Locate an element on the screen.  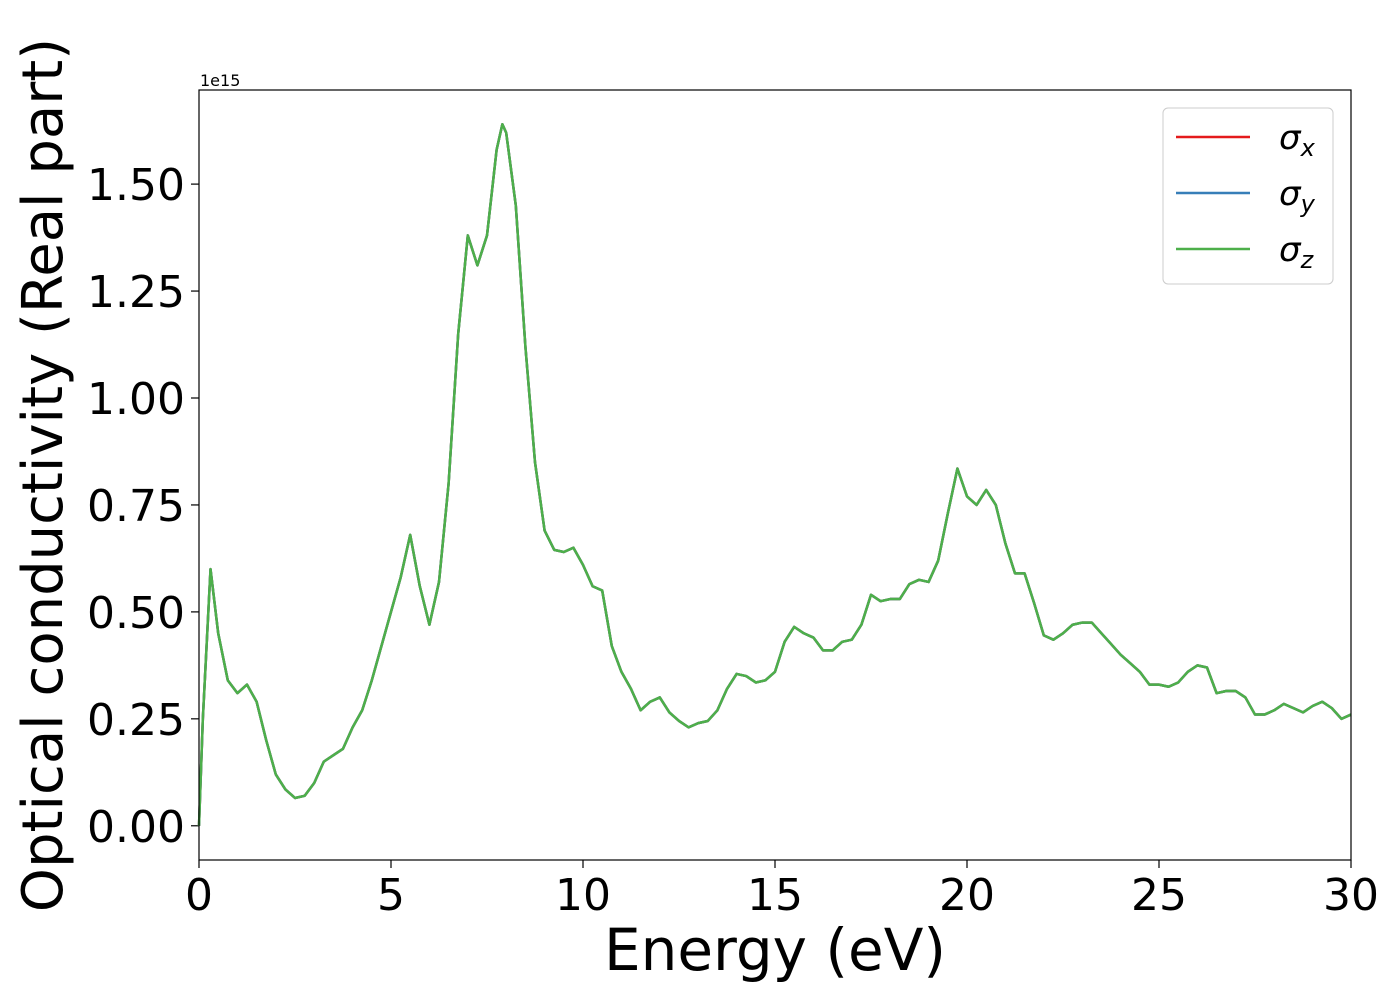
y-tick-label: 0.75 is located at coordinates (136, 506).